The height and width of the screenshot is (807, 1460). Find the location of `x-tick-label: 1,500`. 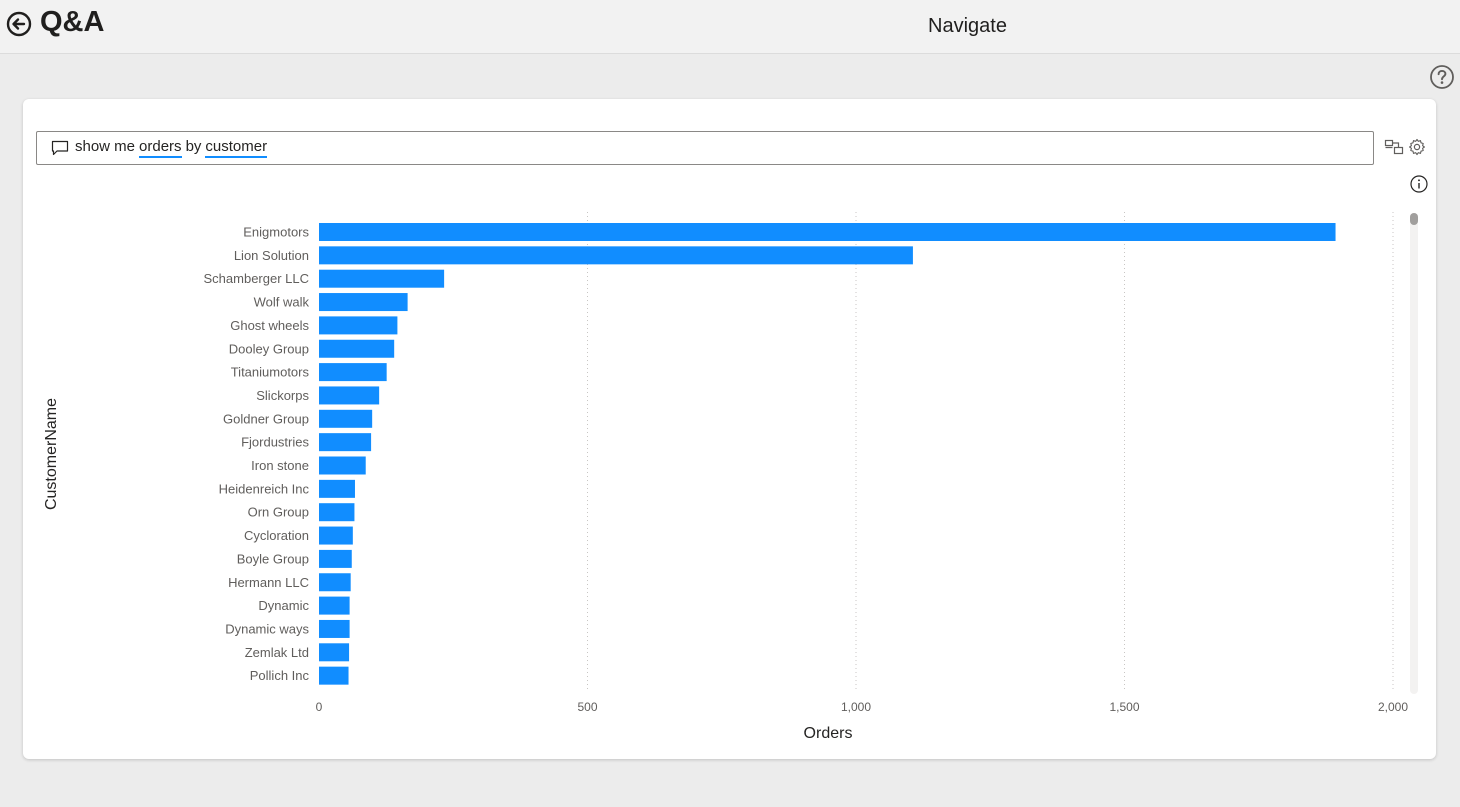

x-tick-label: 1,500 is located at coordinates (1124, 707).